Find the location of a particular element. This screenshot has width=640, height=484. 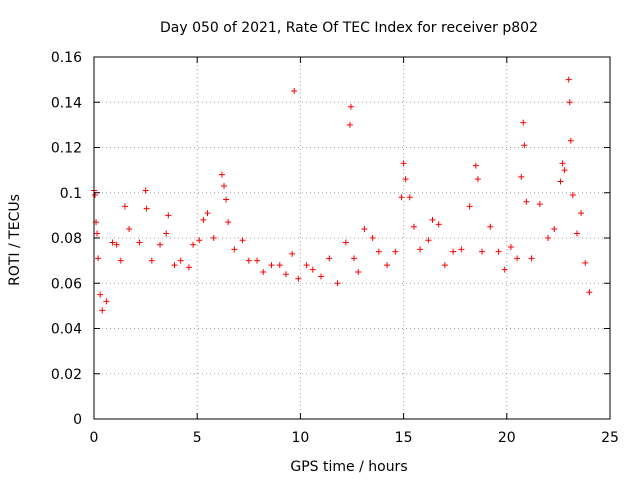

y-tick-label: 0 is located at coordinates (77, 420).